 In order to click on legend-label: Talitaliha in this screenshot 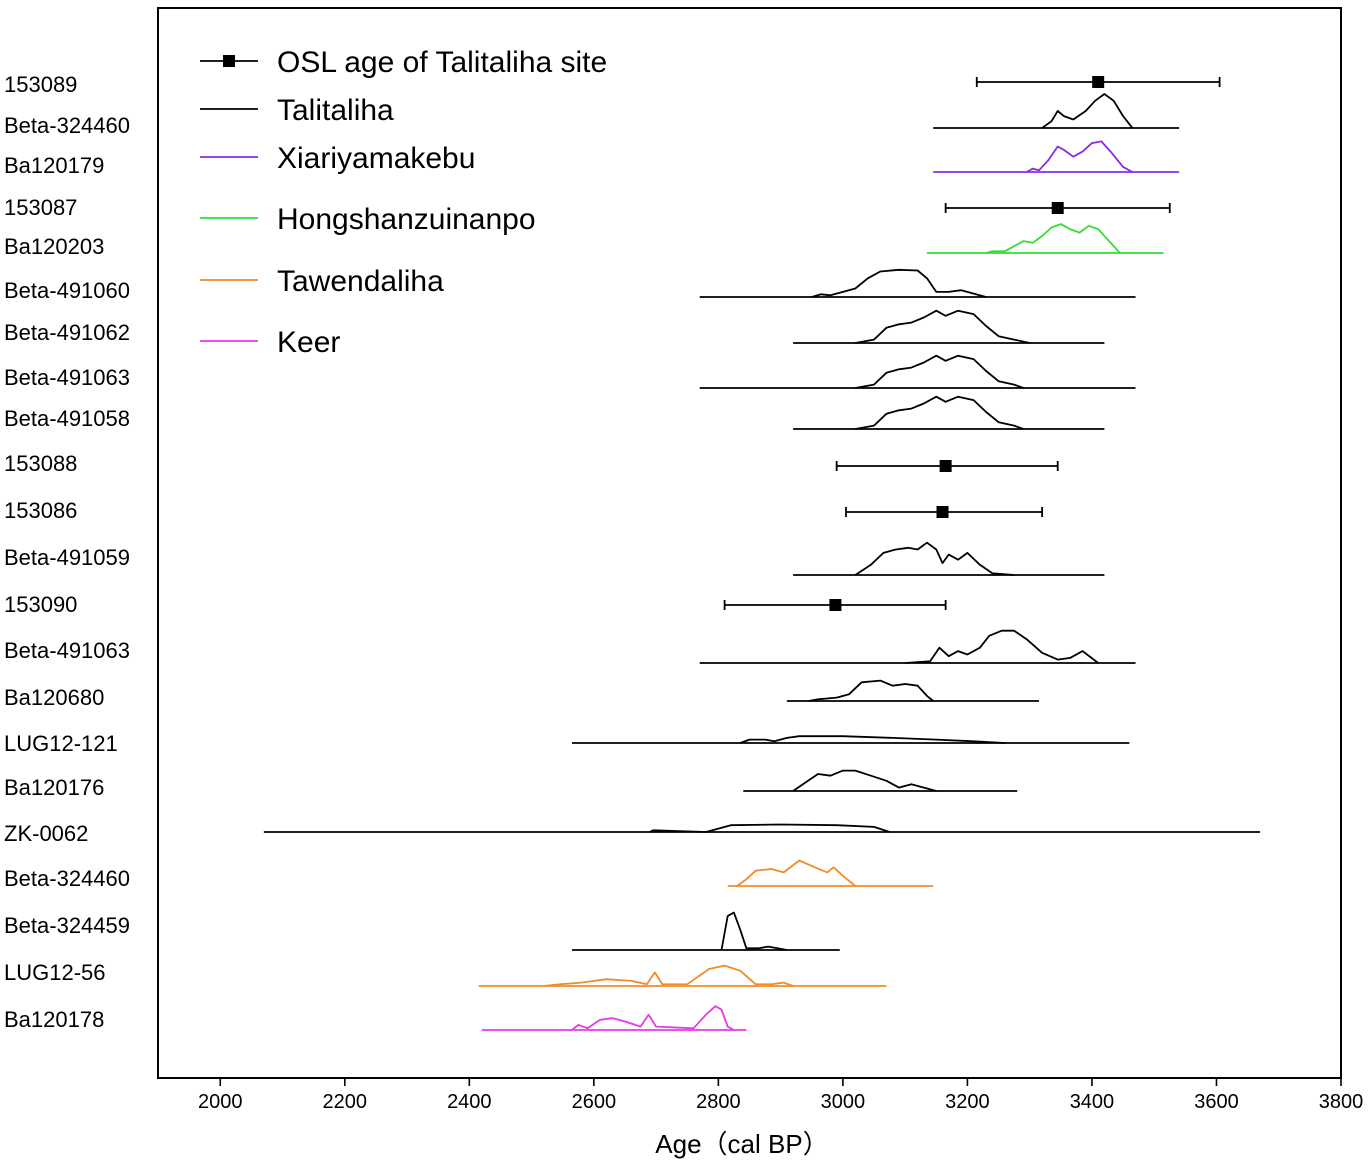, I will do `click(335, 110)`.